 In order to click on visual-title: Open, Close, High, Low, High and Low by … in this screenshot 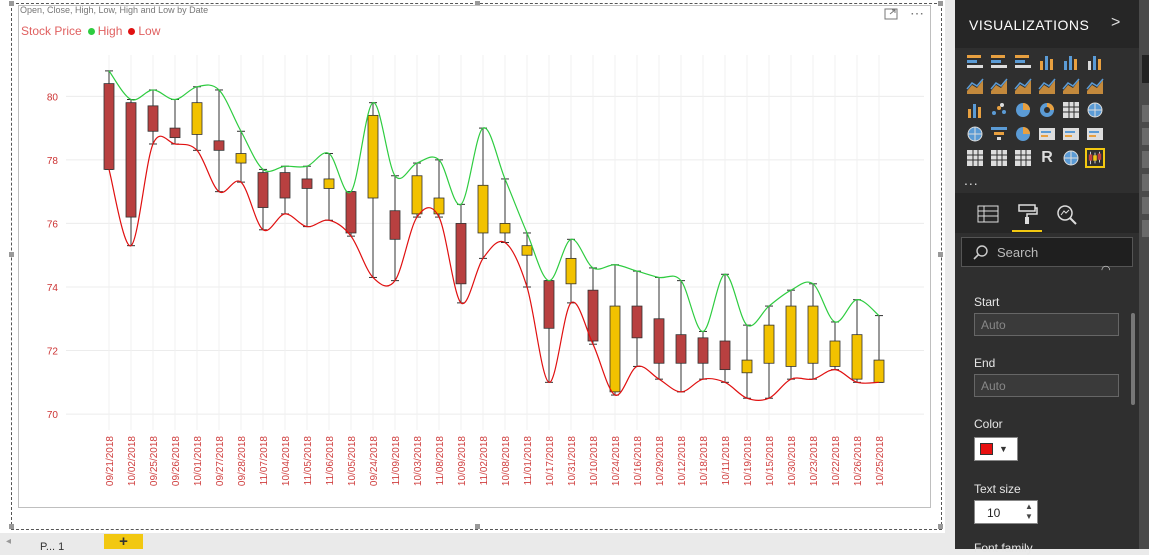, I will do `click(114, 10)`.